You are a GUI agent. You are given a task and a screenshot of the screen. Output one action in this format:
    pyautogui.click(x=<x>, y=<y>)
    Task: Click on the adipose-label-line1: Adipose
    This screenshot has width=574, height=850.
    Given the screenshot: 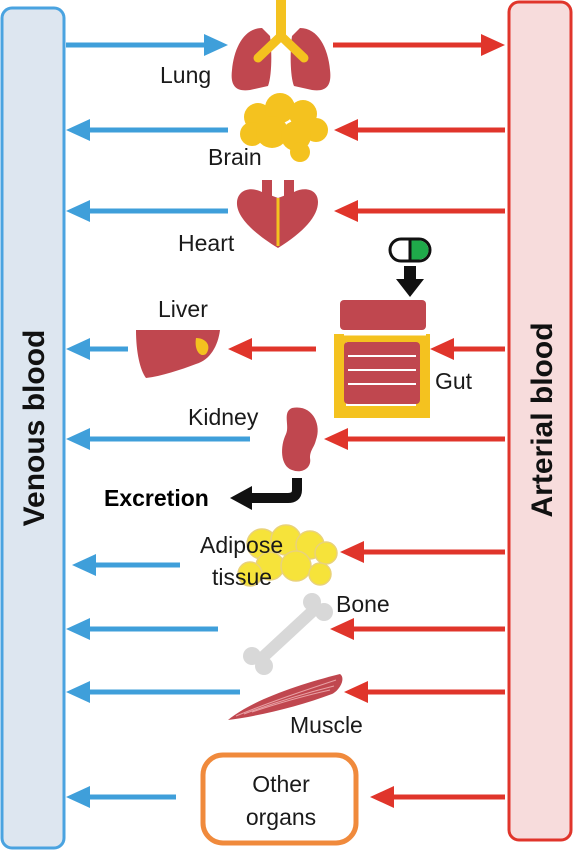 What is the action you would take?
    pyautogui.click(x=241, y=545)
    